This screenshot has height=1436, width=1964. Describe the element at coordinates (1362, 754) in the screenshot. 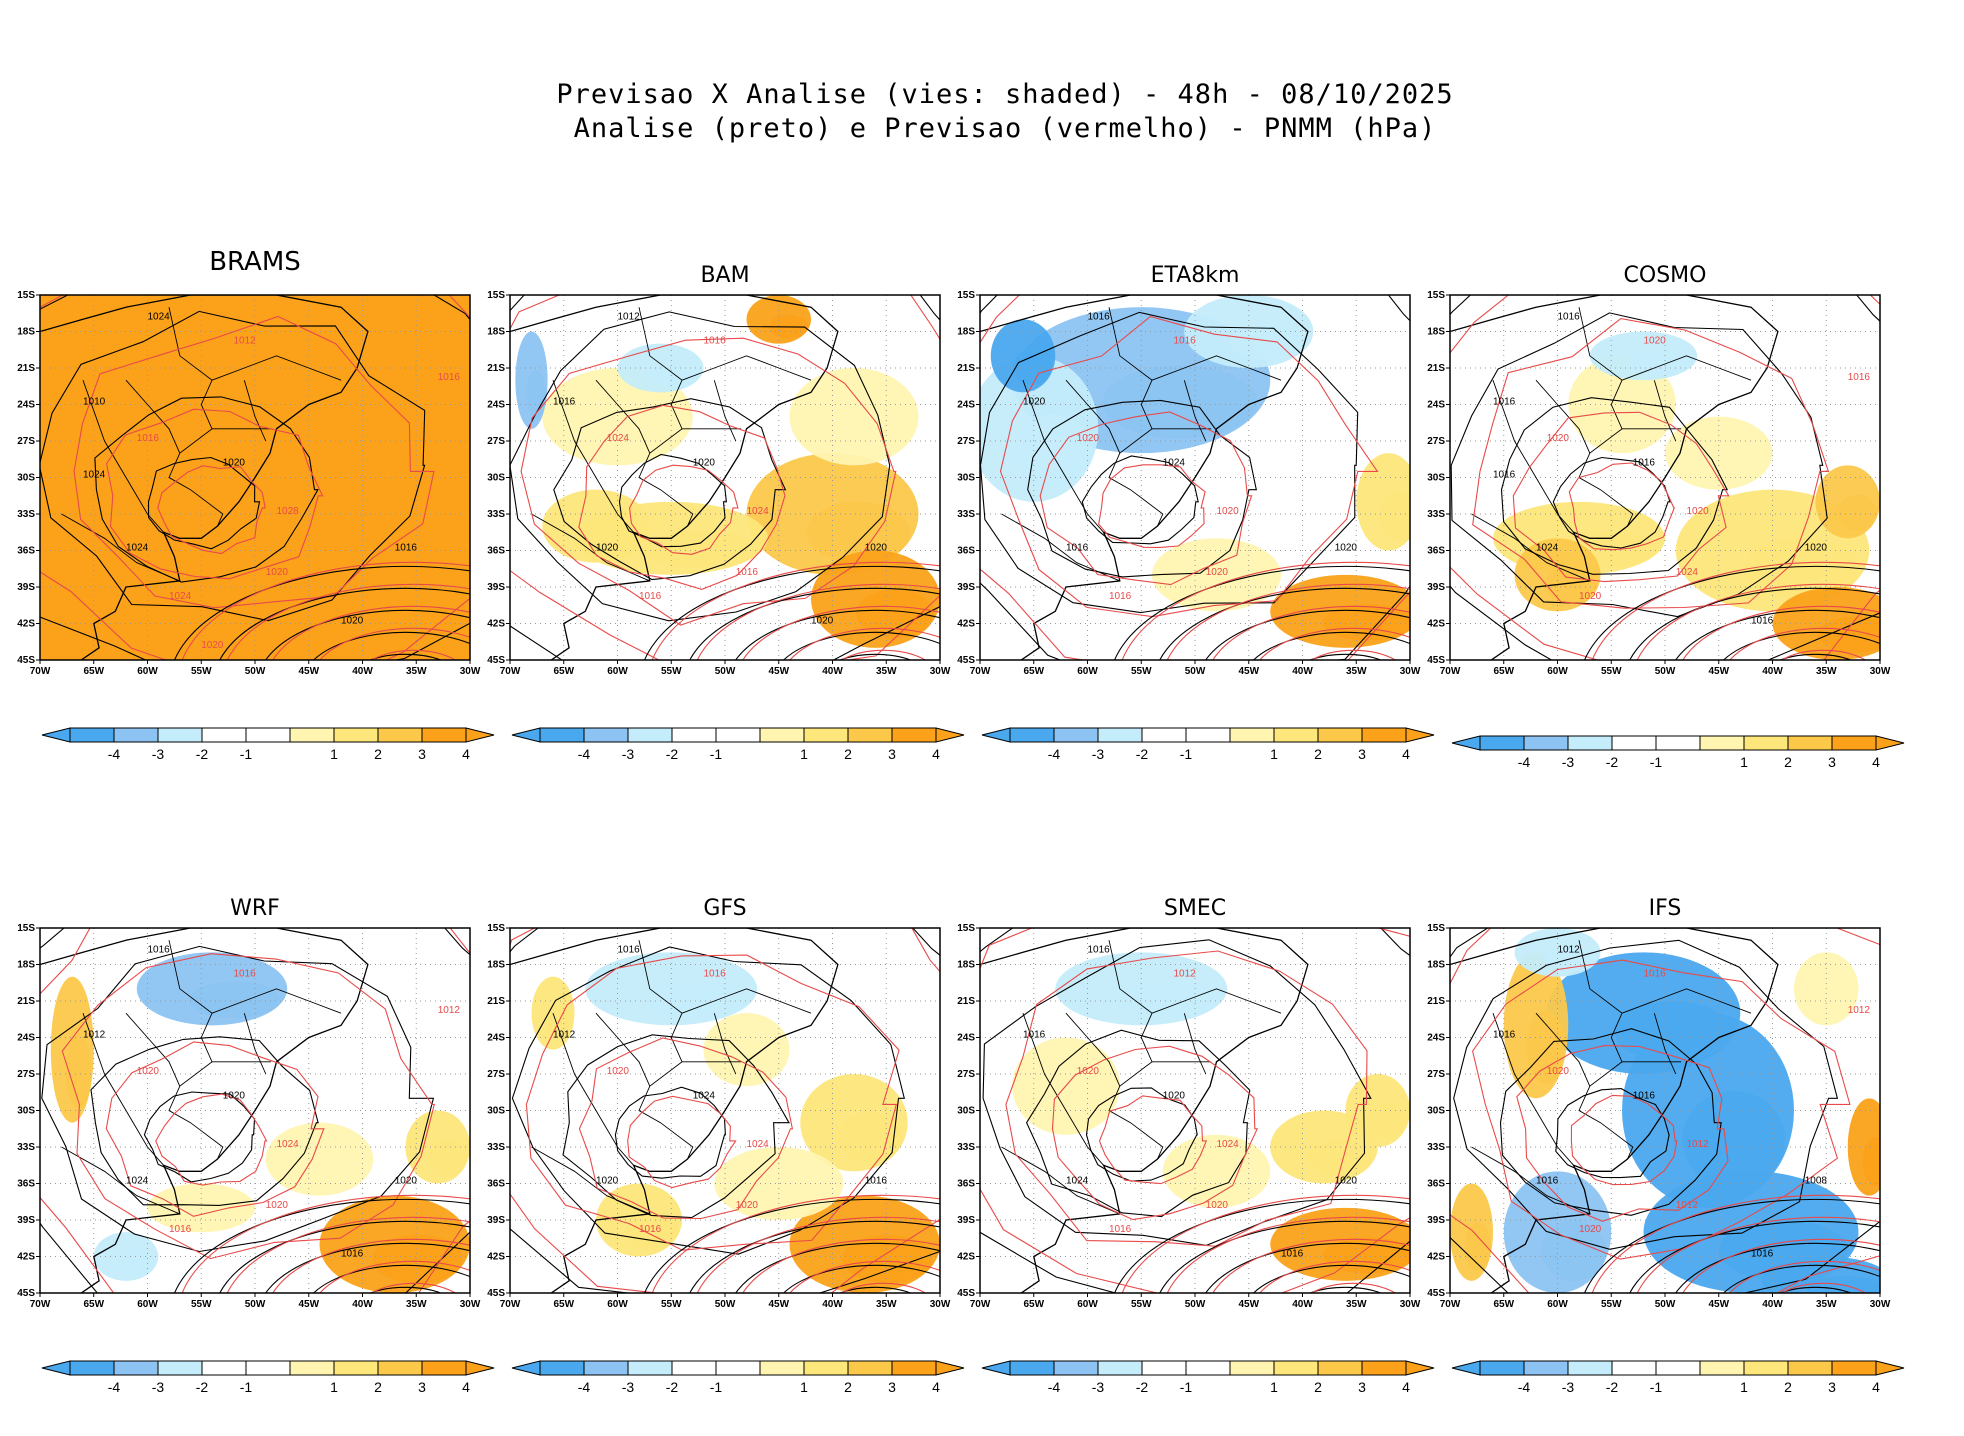

I see `colorbar-label: 3` at that location.